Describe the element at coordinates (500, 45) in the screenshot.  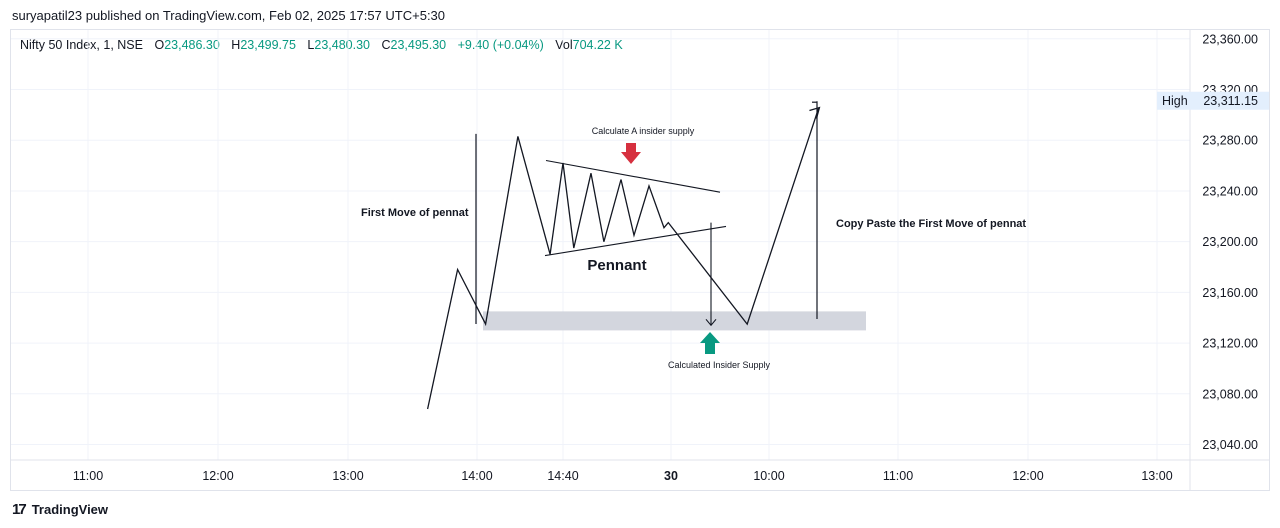
I see `change-value: +9.40 (+0.04%)` at that location.